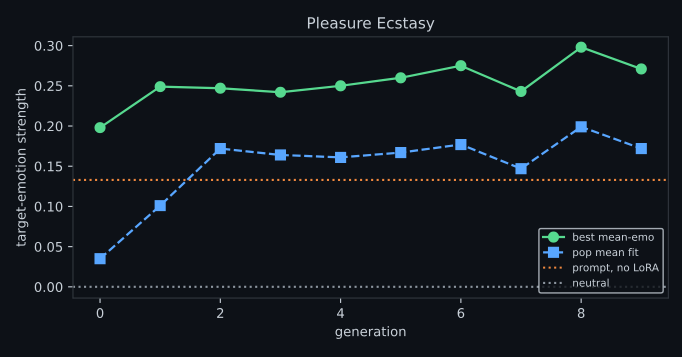 The height and width of the screenshot is (357, 682). I want to click on ref-line-label: neutral, so click(591, 282).